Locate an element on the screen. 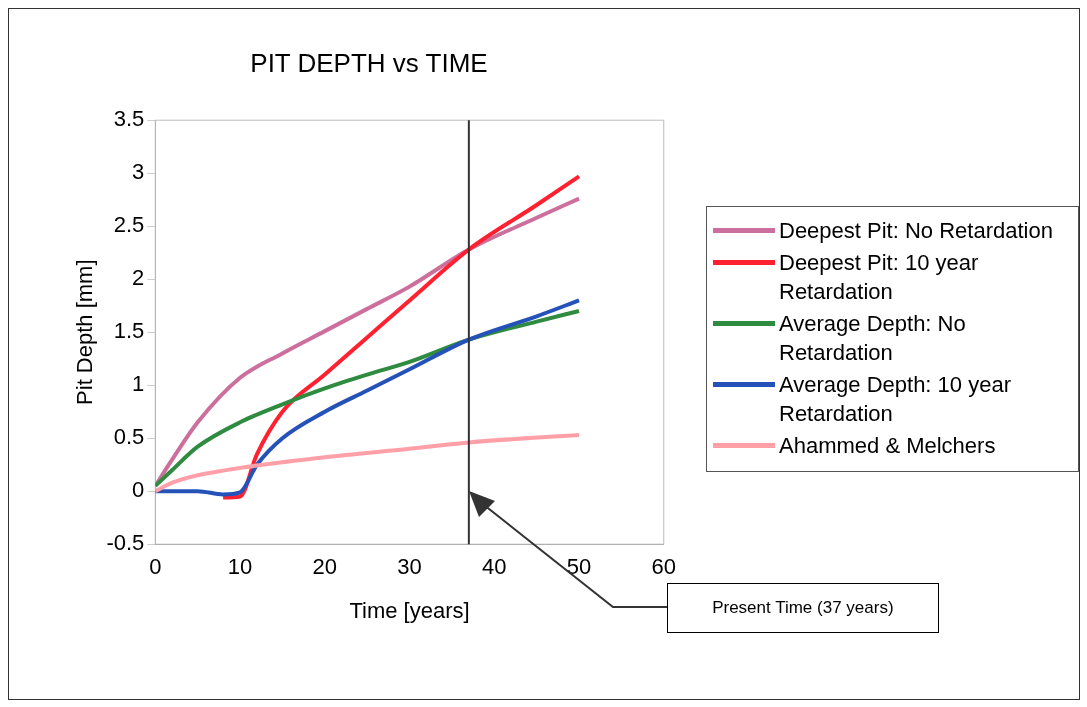 The height and width of the screenshot is (707, 1087). x-tick-label: 0 is located at coordinates (155, 567).